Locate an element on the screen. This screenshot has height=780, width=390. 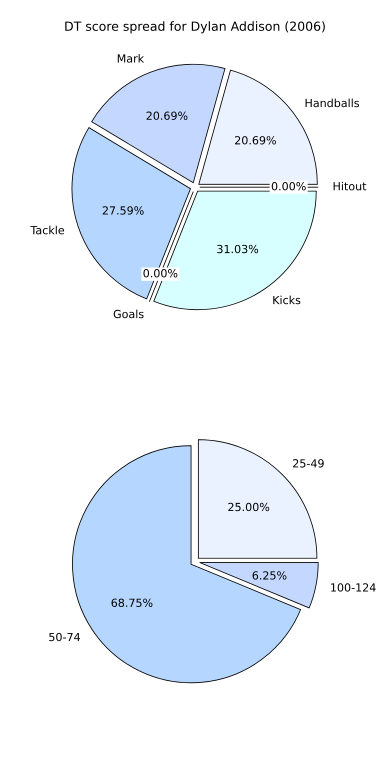
chart-title: DT score spread for Dylan Addison (2006) is located at coordinates (195, 27).